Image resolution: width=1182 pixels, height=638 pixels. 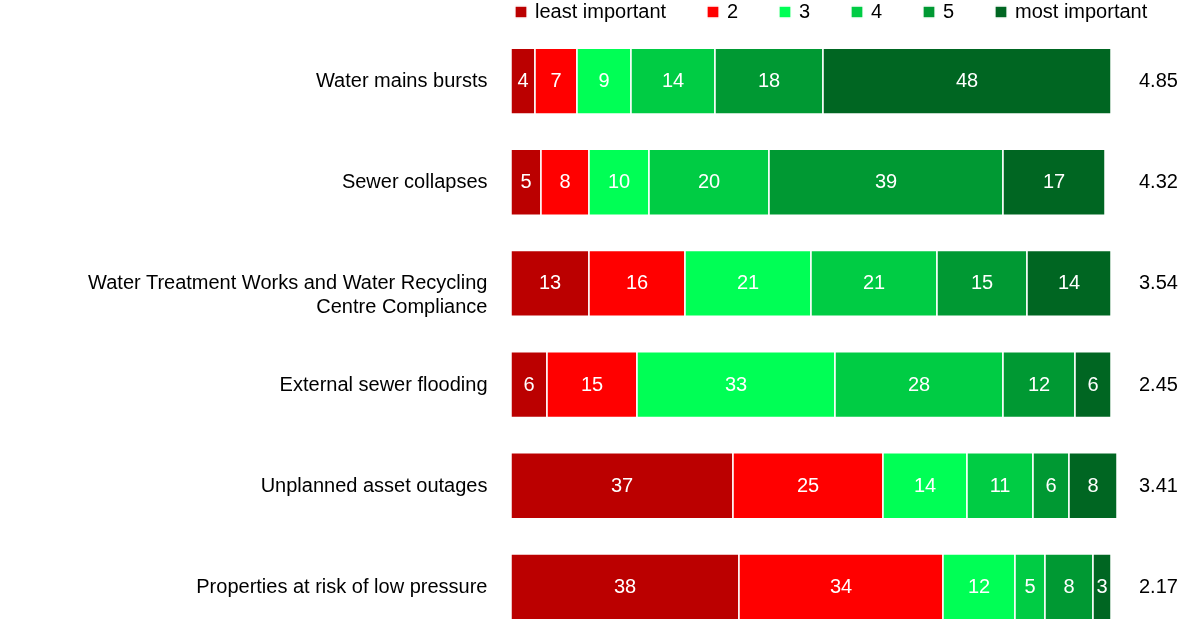 What do you see at coordinates (1102, 585) in the screenshot?
I see `data-label: 3` at bounding box center [1102, 585].